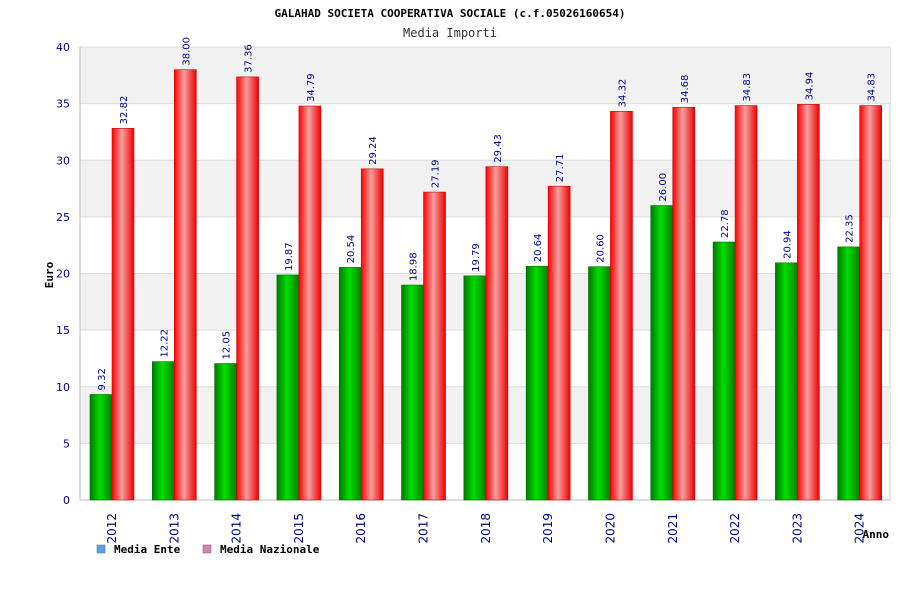 The image size is (900, 600). Describe the element at coordinates (112, 528) in the screenshot. I see `x-tick-label: 2012` at that location.